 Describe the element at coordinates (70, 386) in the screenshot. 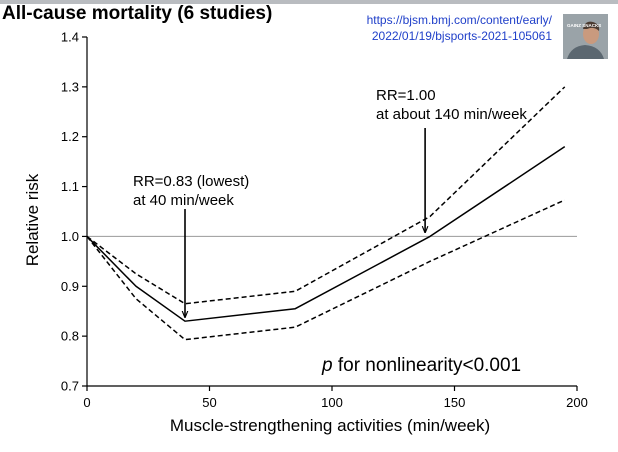

I see `y-tick-label: 0.7` at that location.